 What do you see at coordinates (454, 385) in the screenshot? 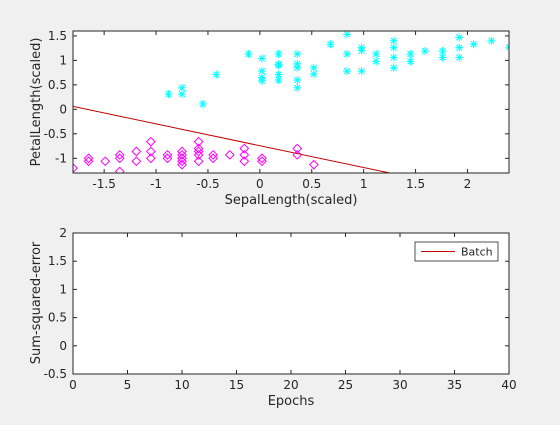
I see `error-xtick-label: 35` at bounding box center [454, 385].